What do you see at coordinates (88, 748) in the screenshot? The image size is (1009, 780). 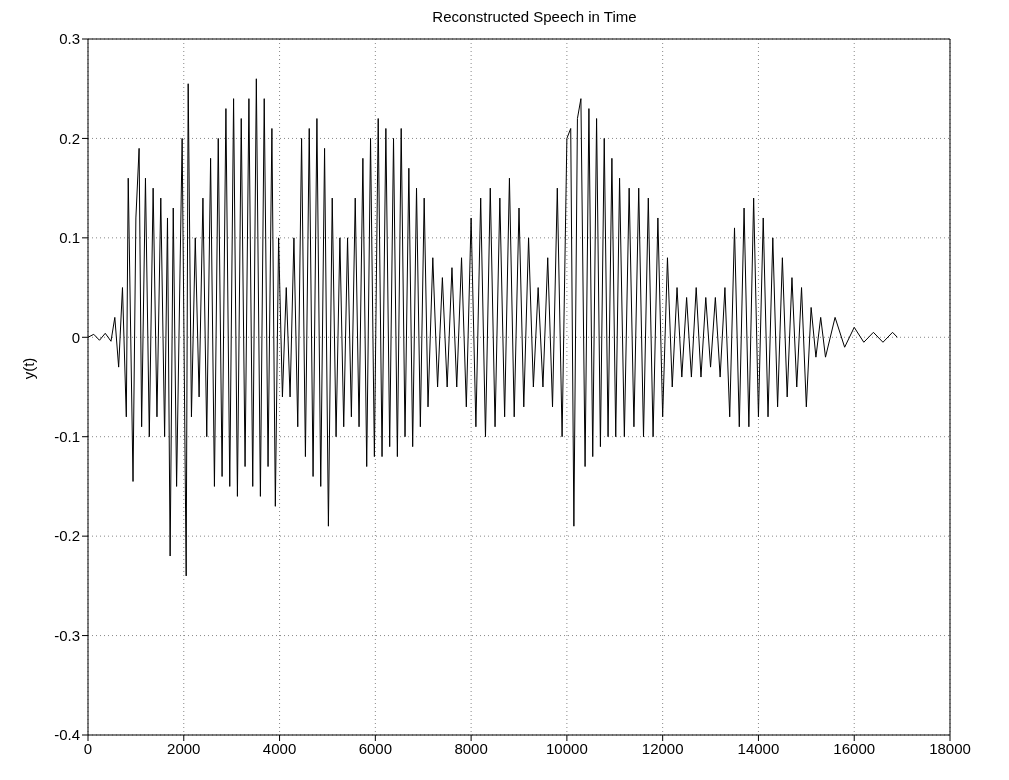 I see `x-tick-label: 0` at bounding box center [88, 748].